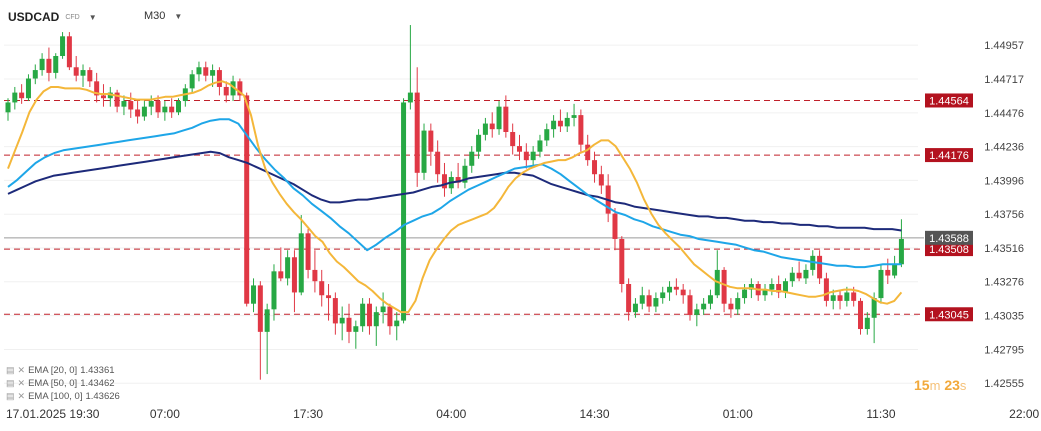 The height and width of the screenshot is (431, 1041). I want to click on legend-item: ▤ ✕ EMA [50, 0] 1.43462, so click(63, 383).